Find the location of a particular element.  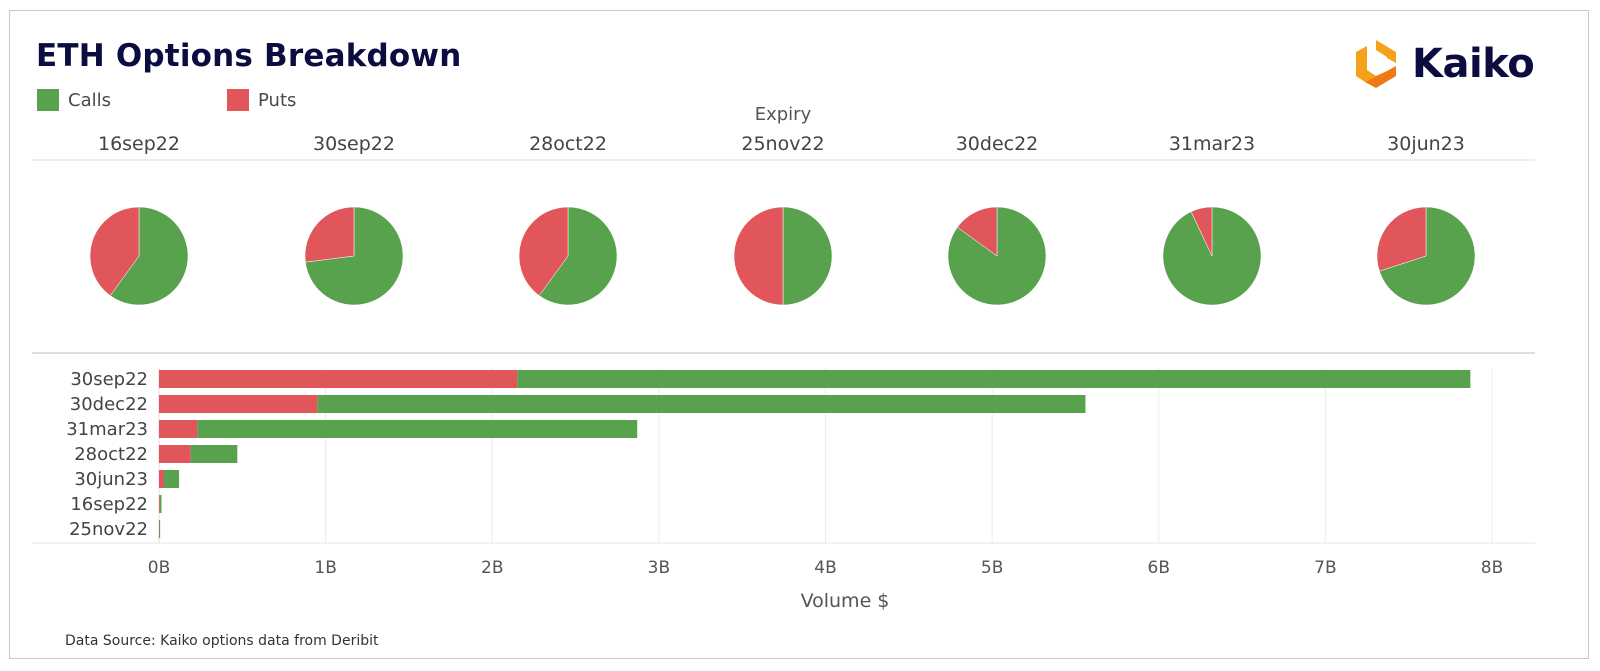

kaiko-logo: Kaiko is located at coordinates (1442, 64).